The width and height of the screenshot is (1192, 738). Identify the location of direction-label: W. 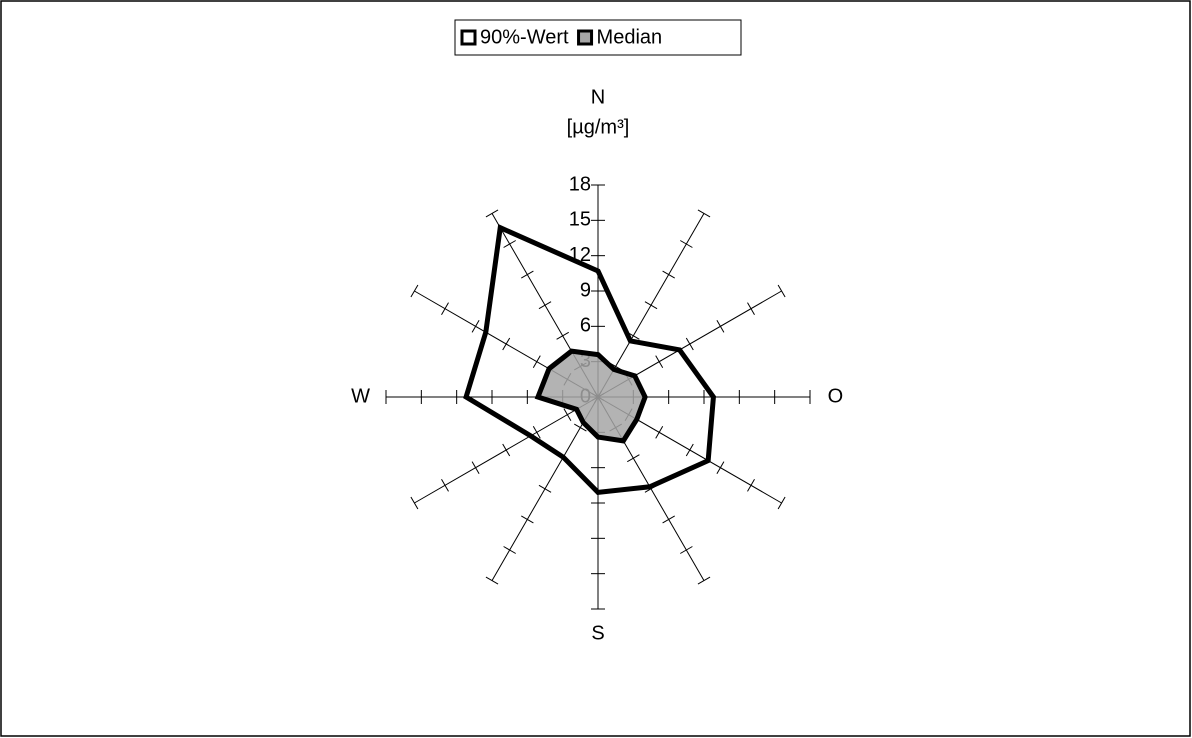
(360, 396).